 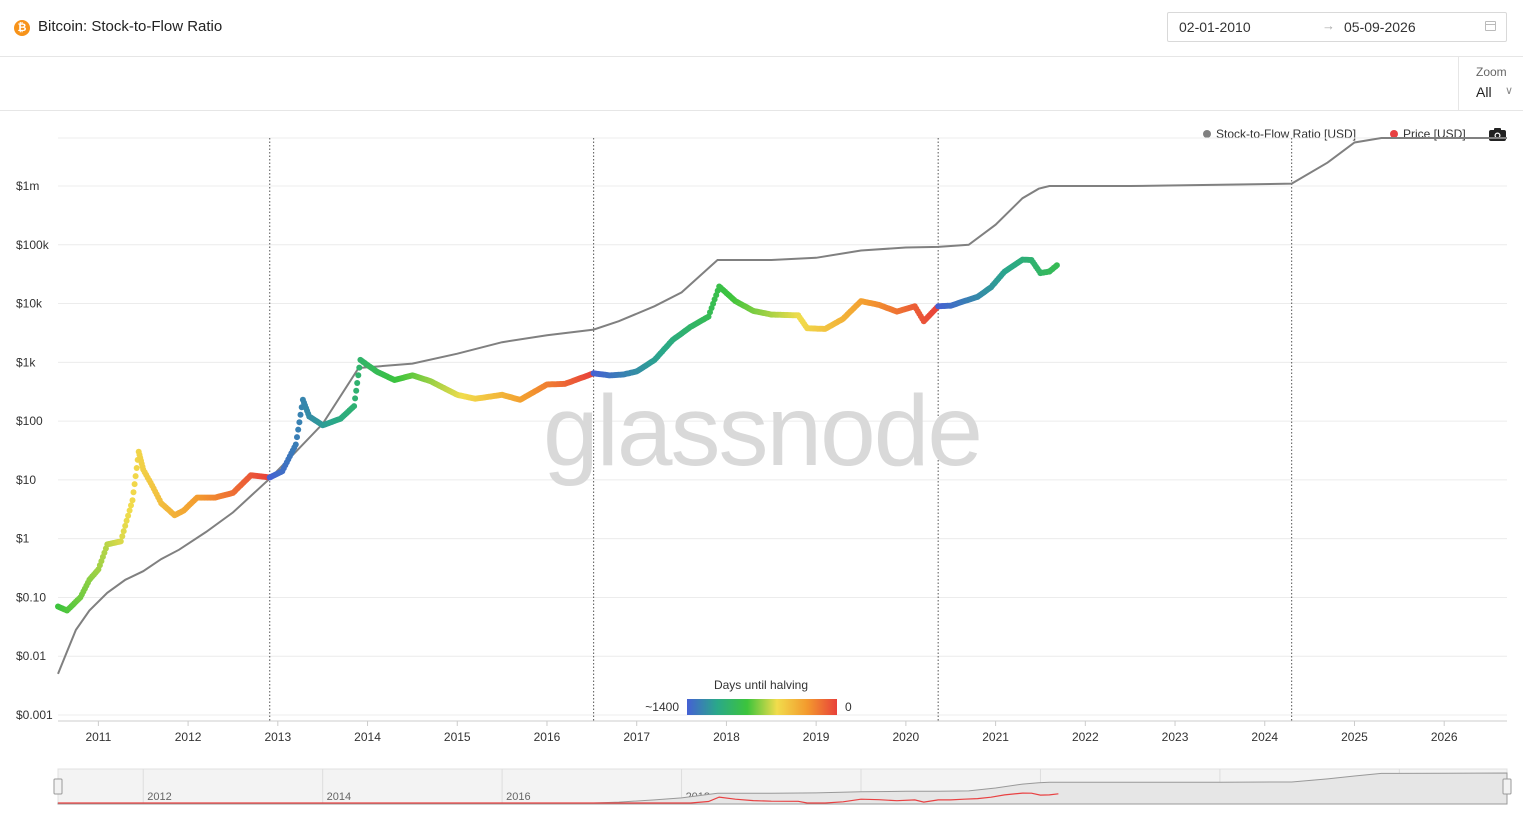 I want to click on navigator-track, so click(x=782, y=786).